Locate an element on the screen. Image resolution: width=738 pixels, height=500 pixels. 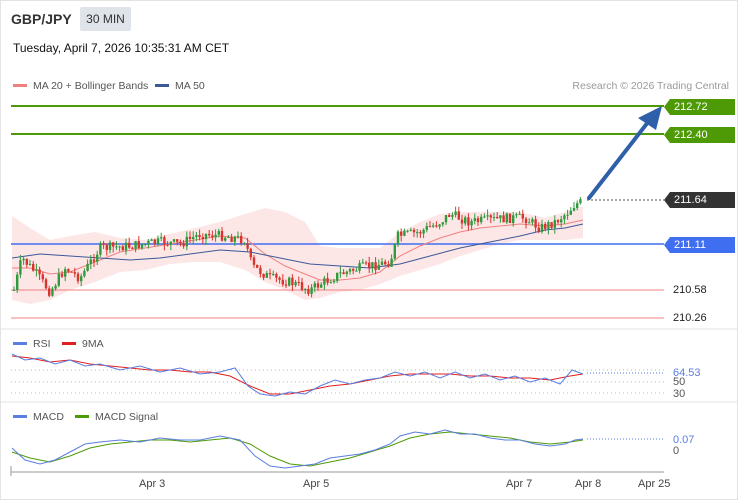
macd-swatch is located at coordinates (20, 416).